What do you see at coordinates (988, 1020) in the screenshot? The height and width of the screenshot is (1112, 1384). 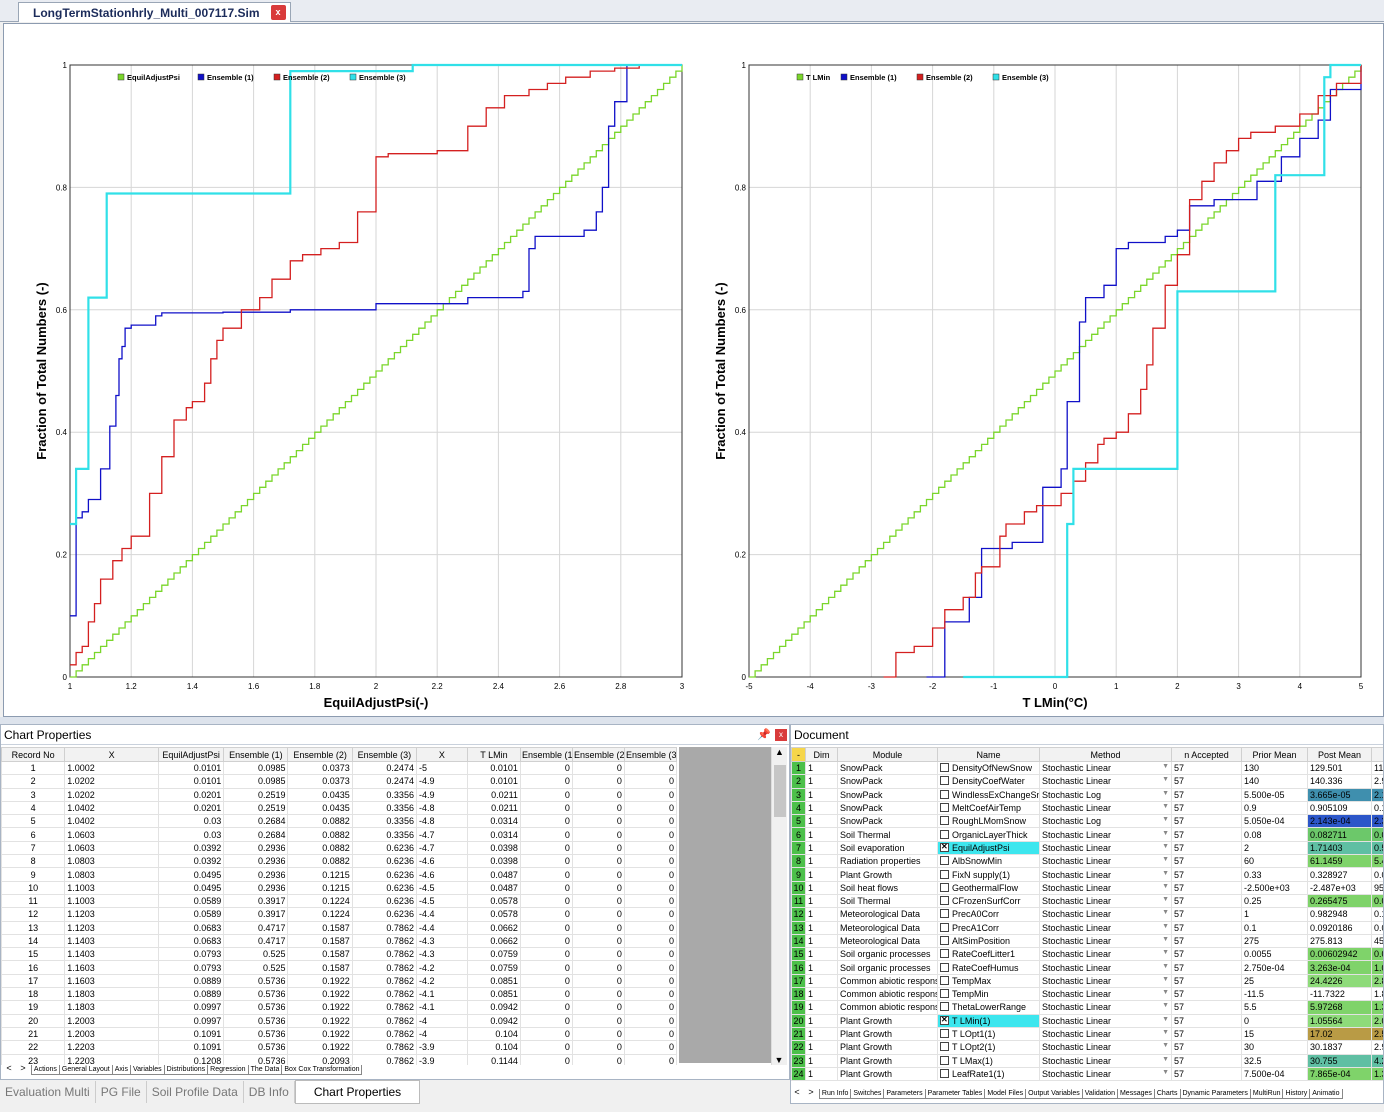 I see `name-cell: T LMin(1)` at bounding box center [988, 1020].